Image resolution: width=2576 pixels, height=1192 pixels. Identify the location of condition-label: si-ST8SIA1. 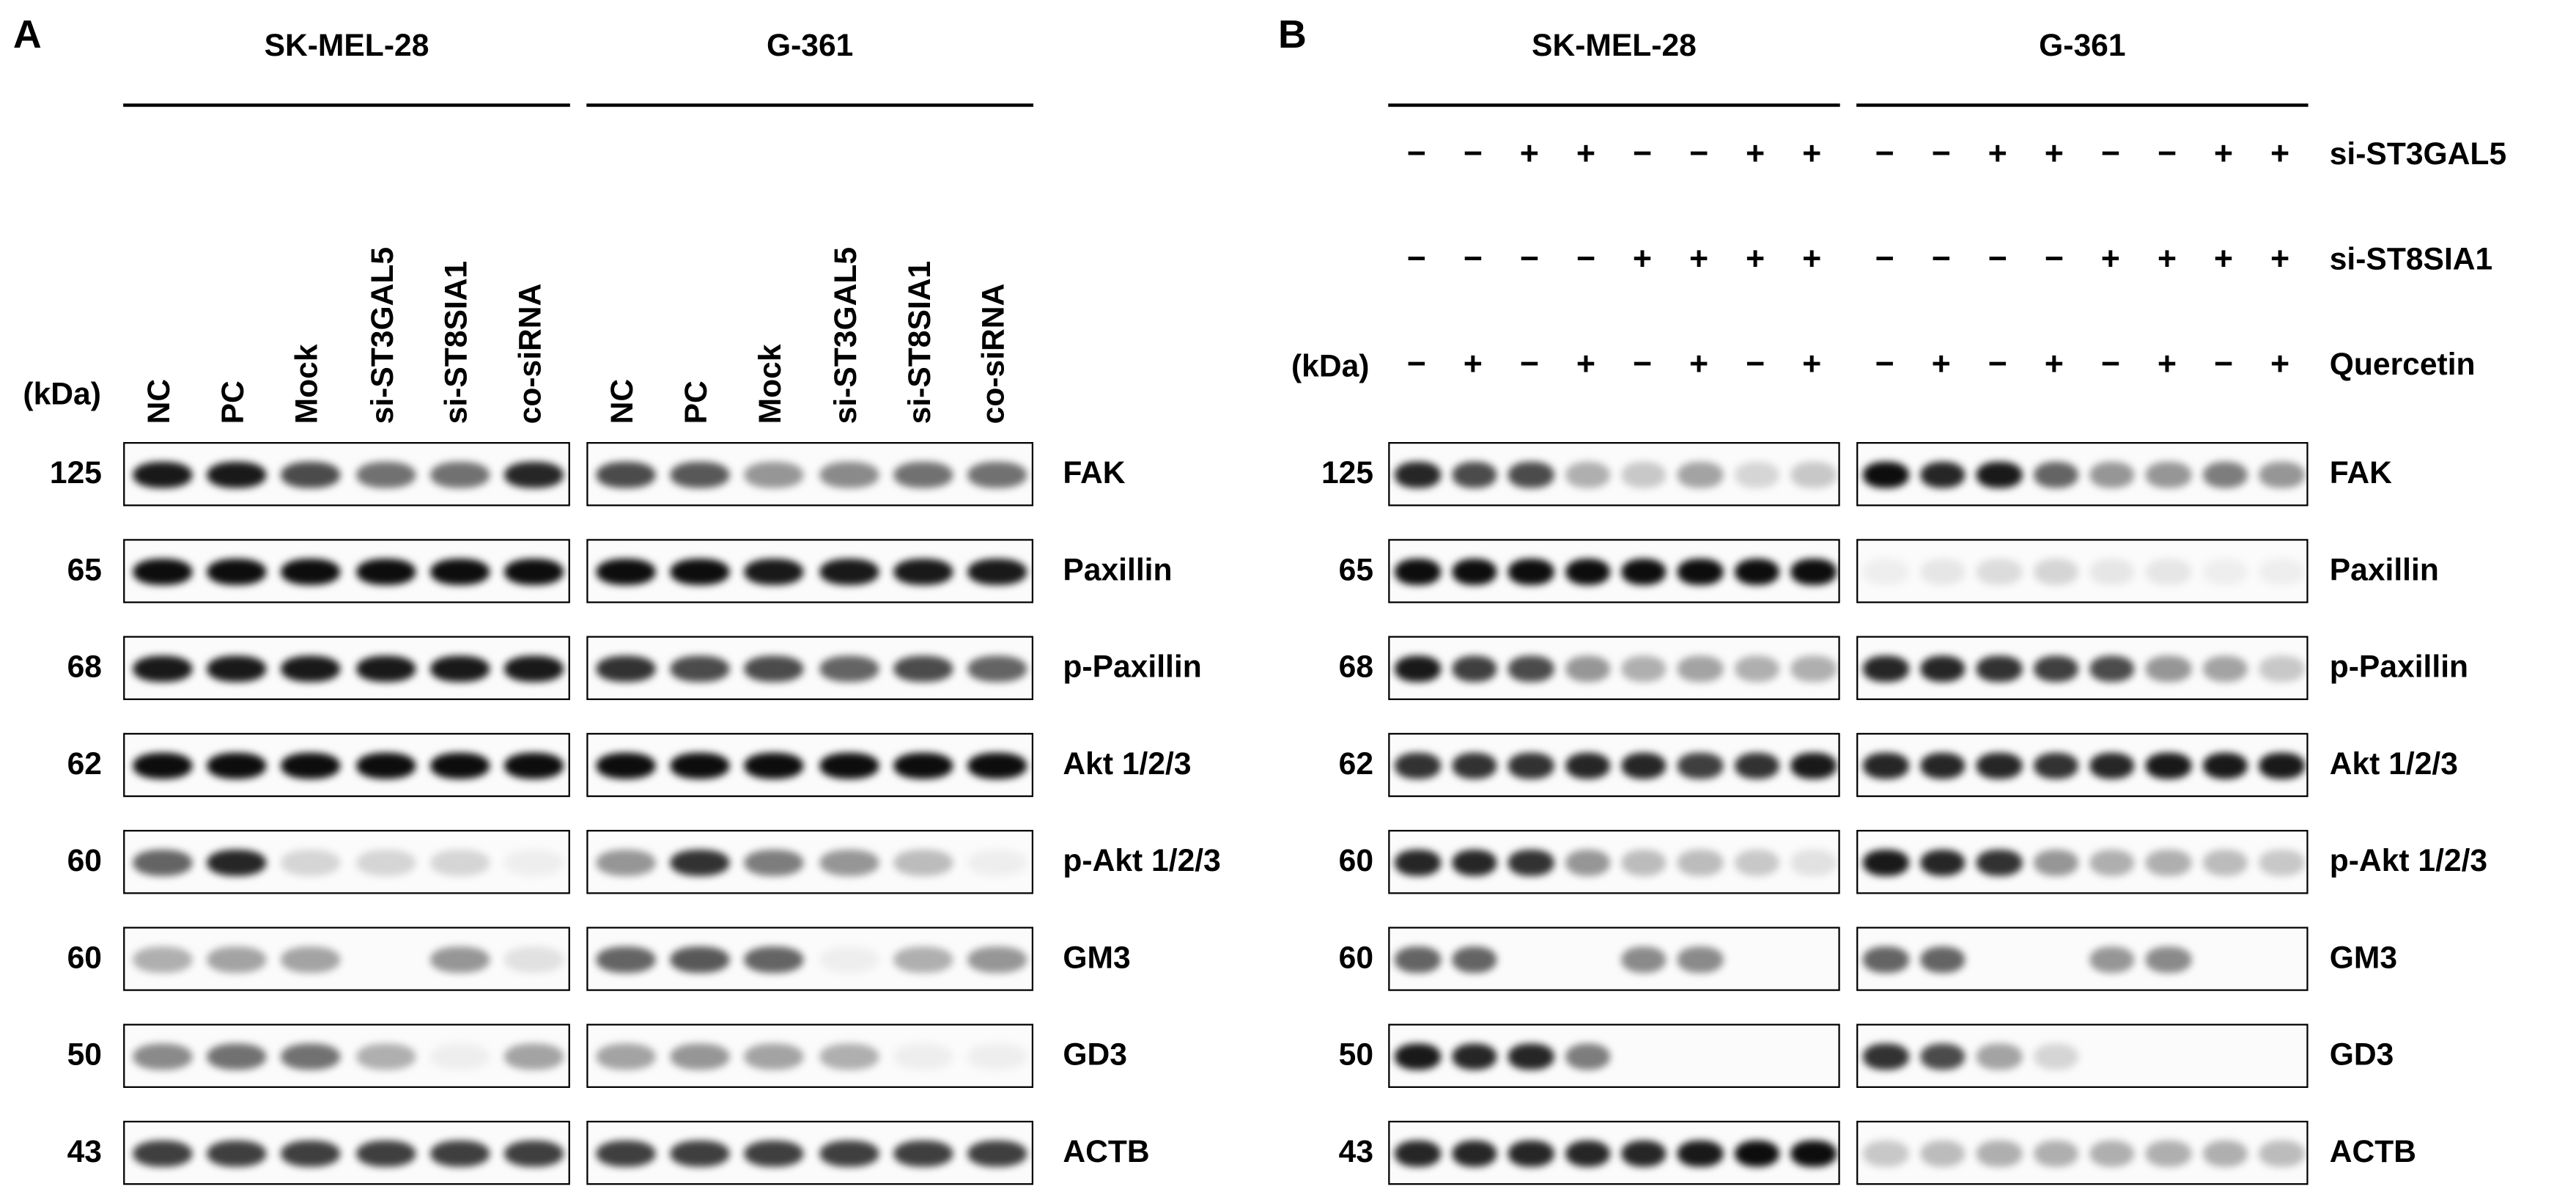
(2411, 260).